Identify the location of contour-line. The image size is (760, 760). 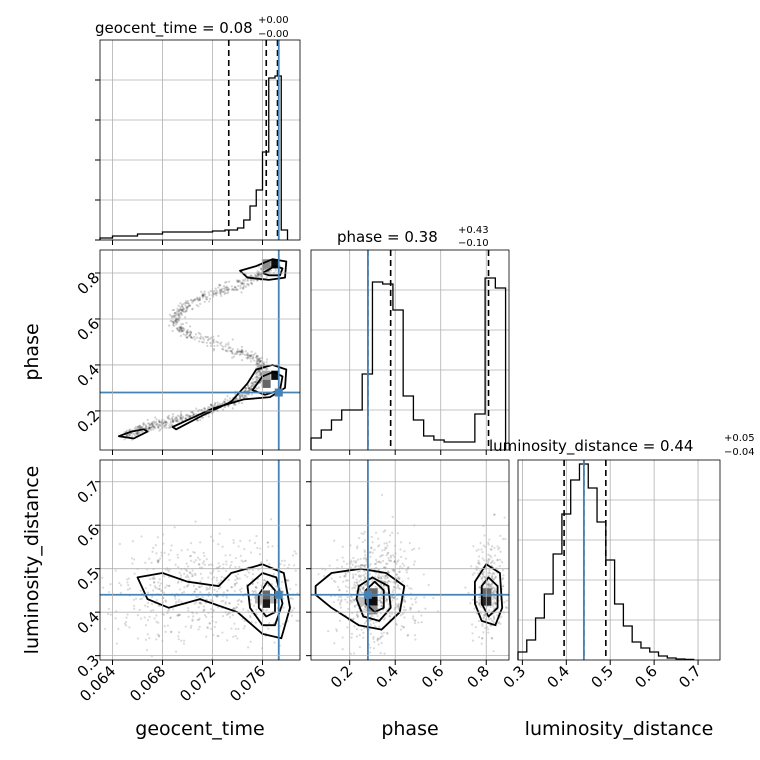
(133, 434).